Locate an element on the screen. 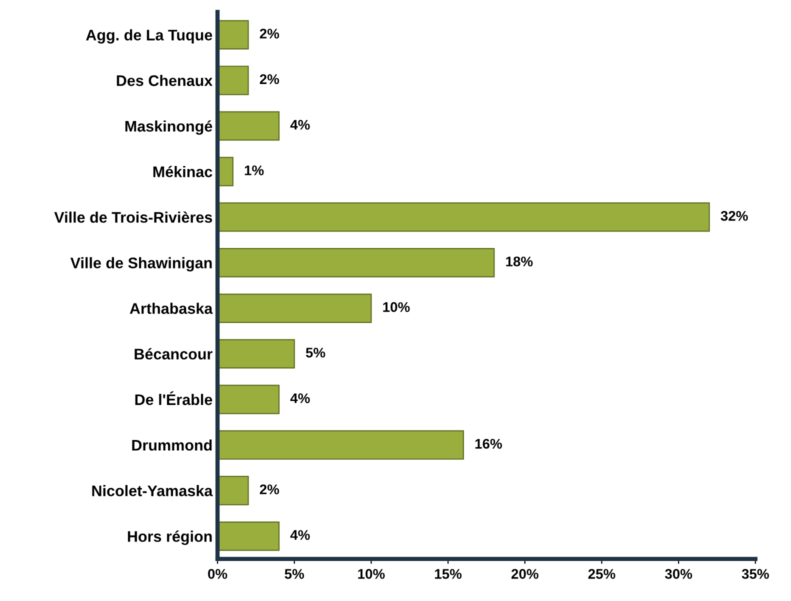 The width and height of the screenshot is (791, 601). y-tick-label: De l'Érable is located at coordinates (173, 398).